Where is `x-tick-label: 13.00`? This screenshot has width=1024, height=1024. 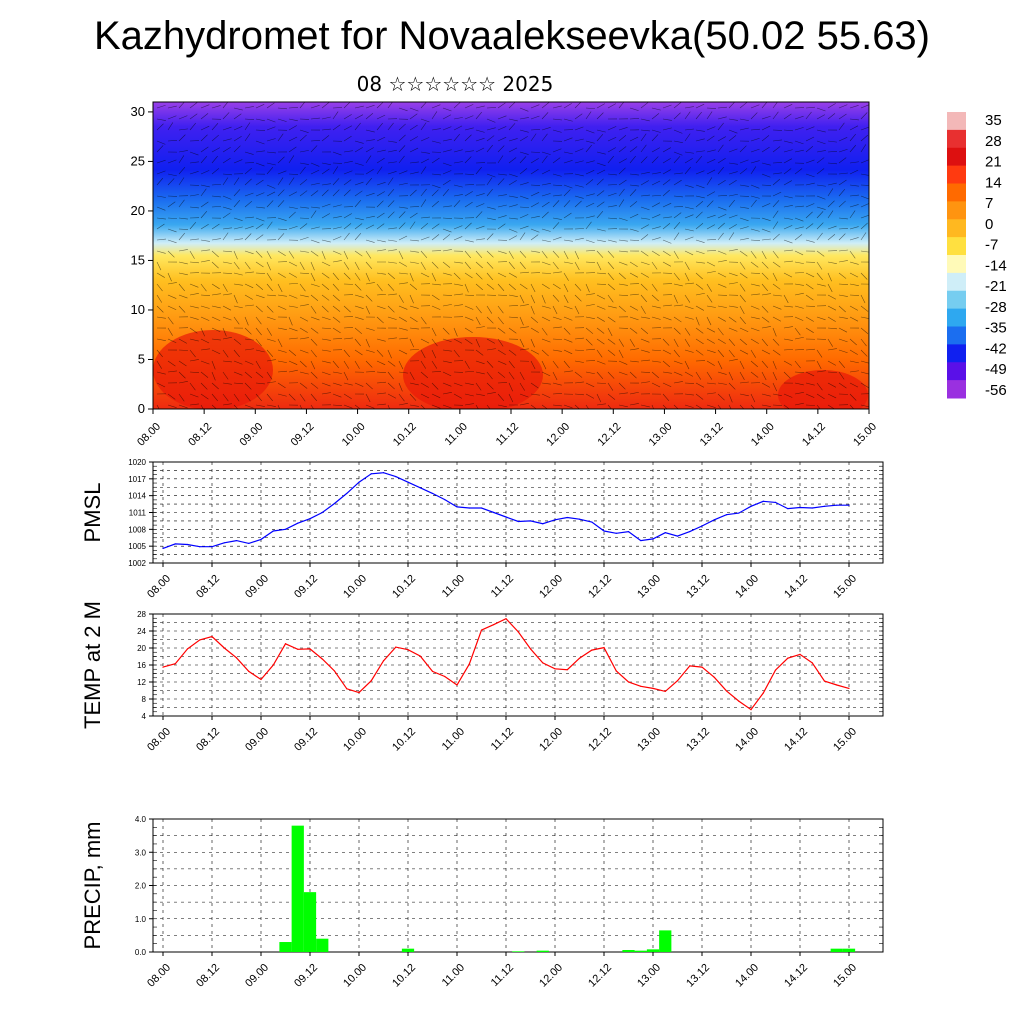 x-tick-label: 13.00 is located at coordinates (649, 740).